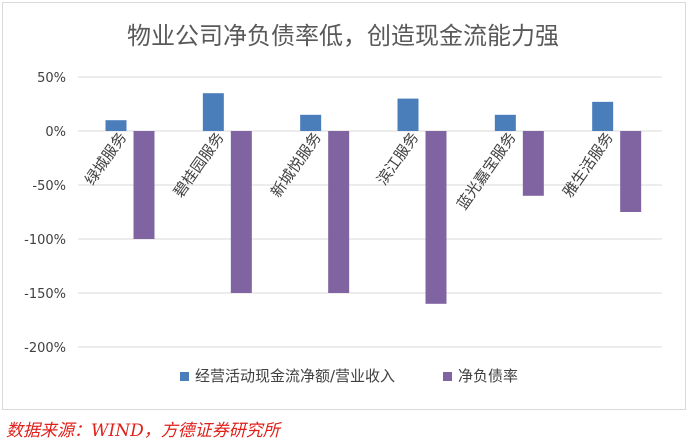 This screenshot has width=700, height=448. Describe the element at coordinates (296, 165) in the screenshot. I see `category-label: 新城悦服务` at that location.